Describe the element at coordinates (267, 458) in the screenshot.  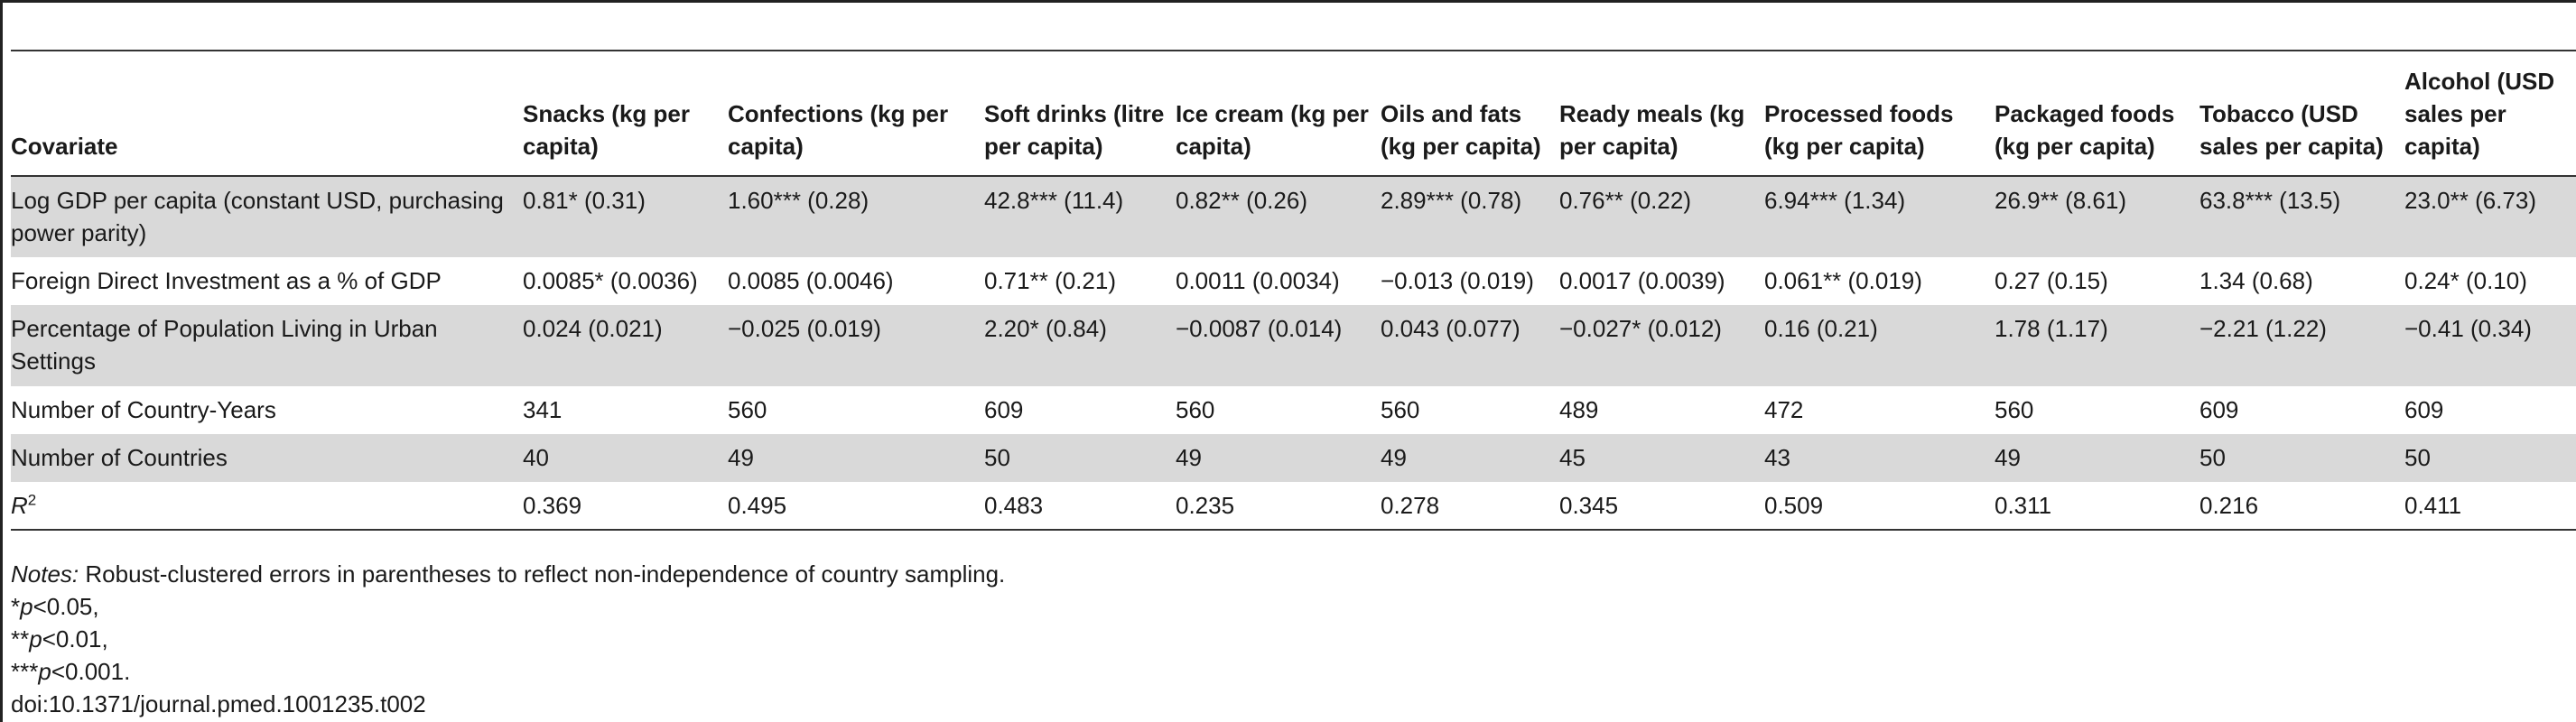
I see `row-label: Number of Countries` at that location.